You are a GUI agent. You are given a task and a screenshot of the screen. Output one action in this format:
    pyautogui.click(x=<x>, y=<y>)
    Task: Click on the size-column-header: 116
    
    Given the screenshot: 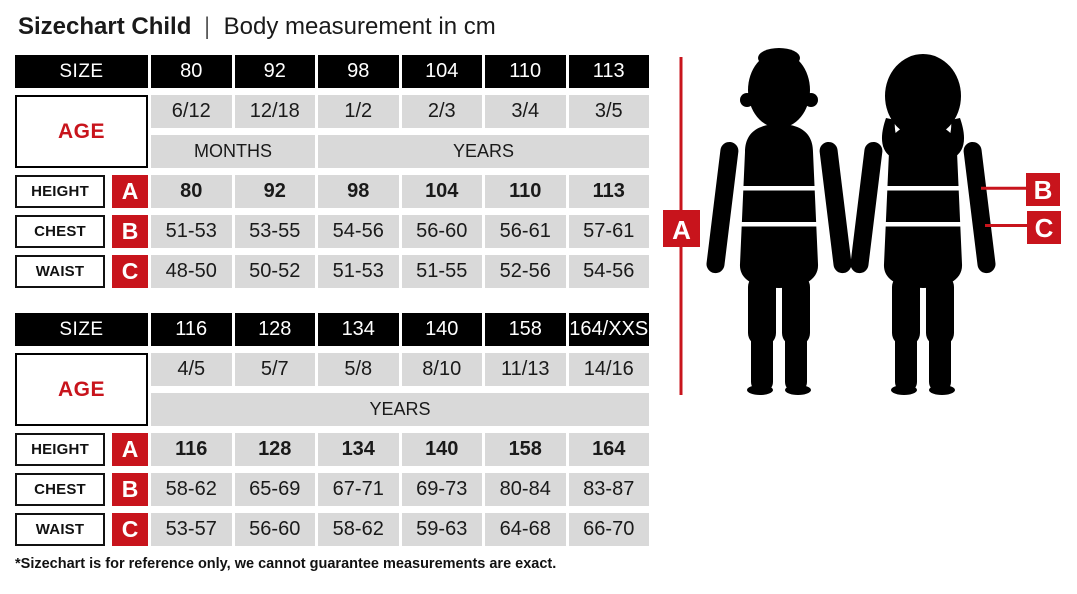 What is the action you would take?
    pyautogui.click(x=191, y=329)
    